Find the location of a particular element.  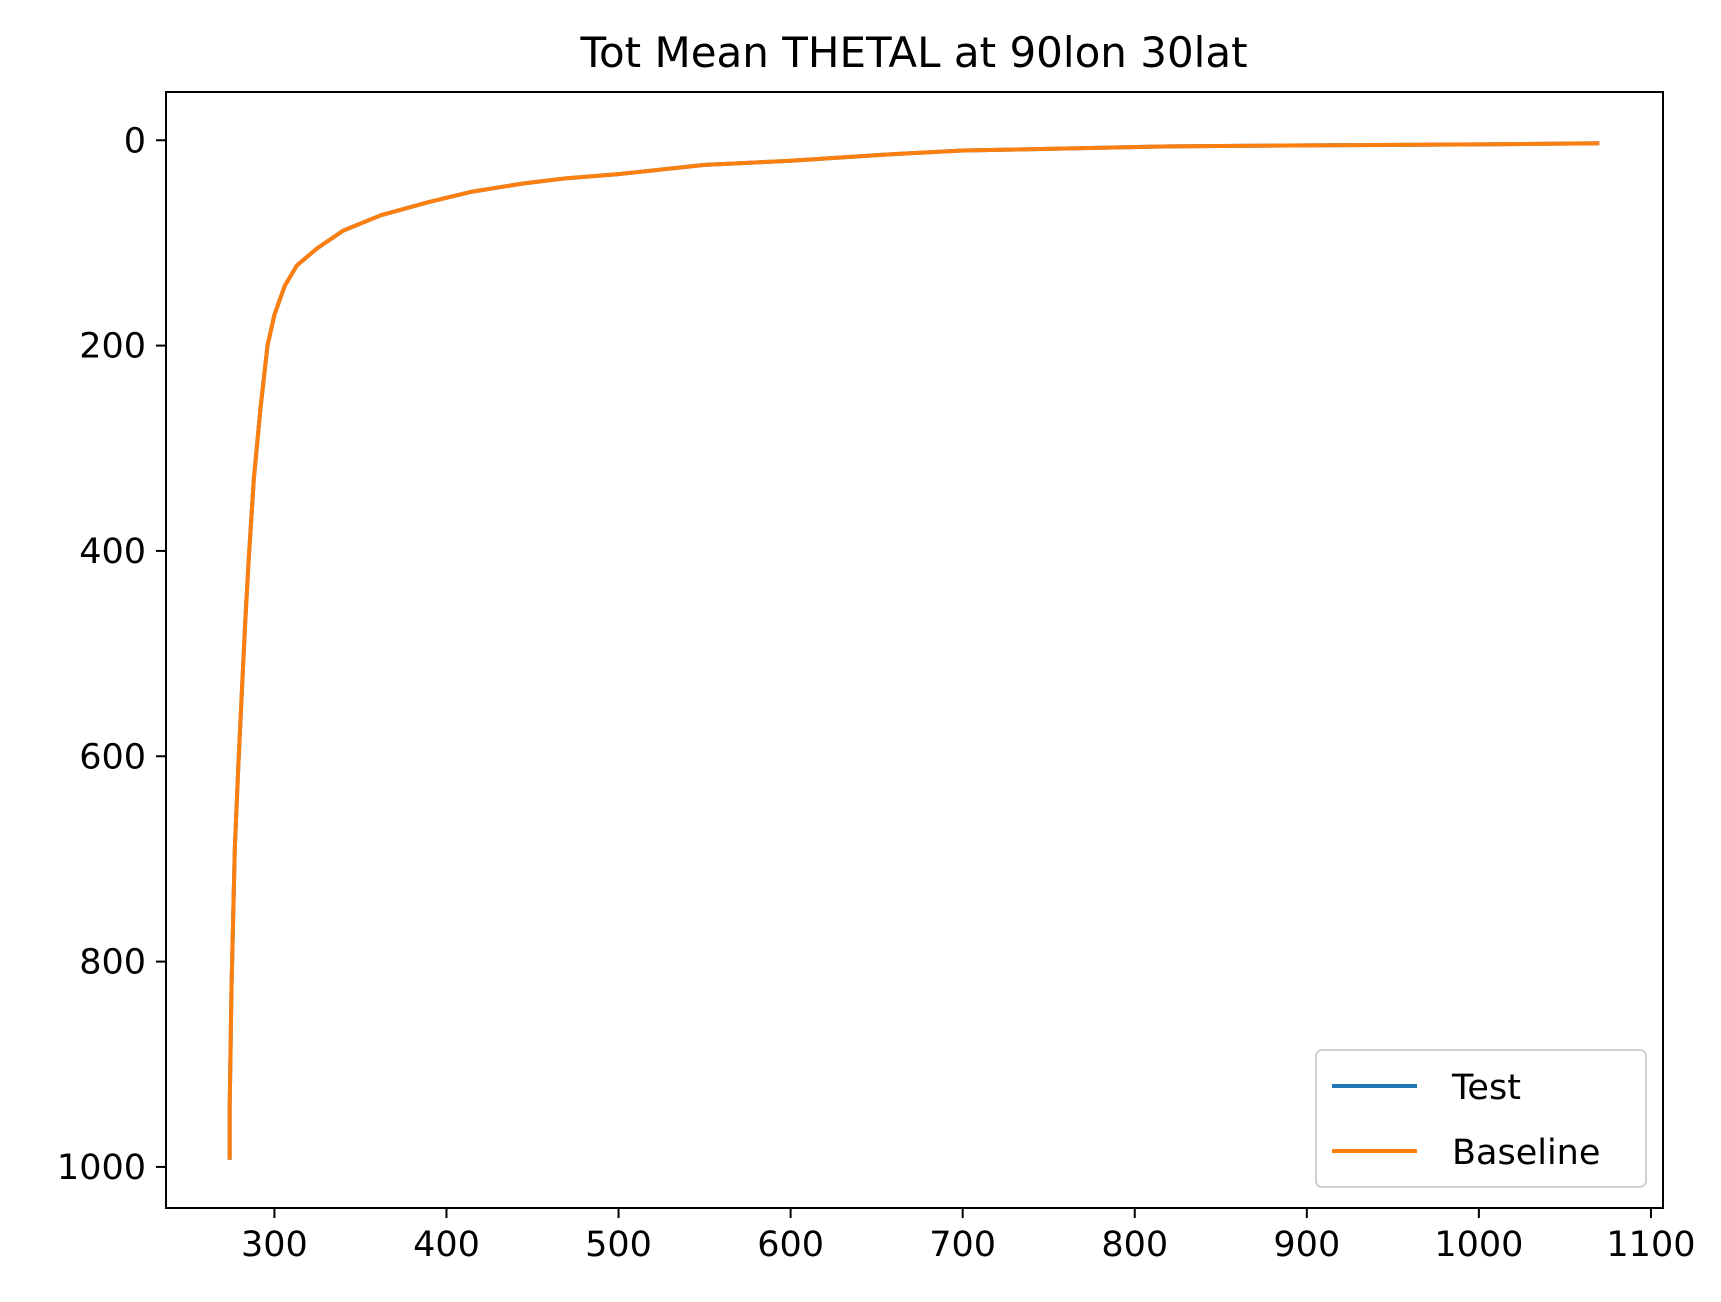

y-tick-label: 400 is located at coordinates (112, 552).